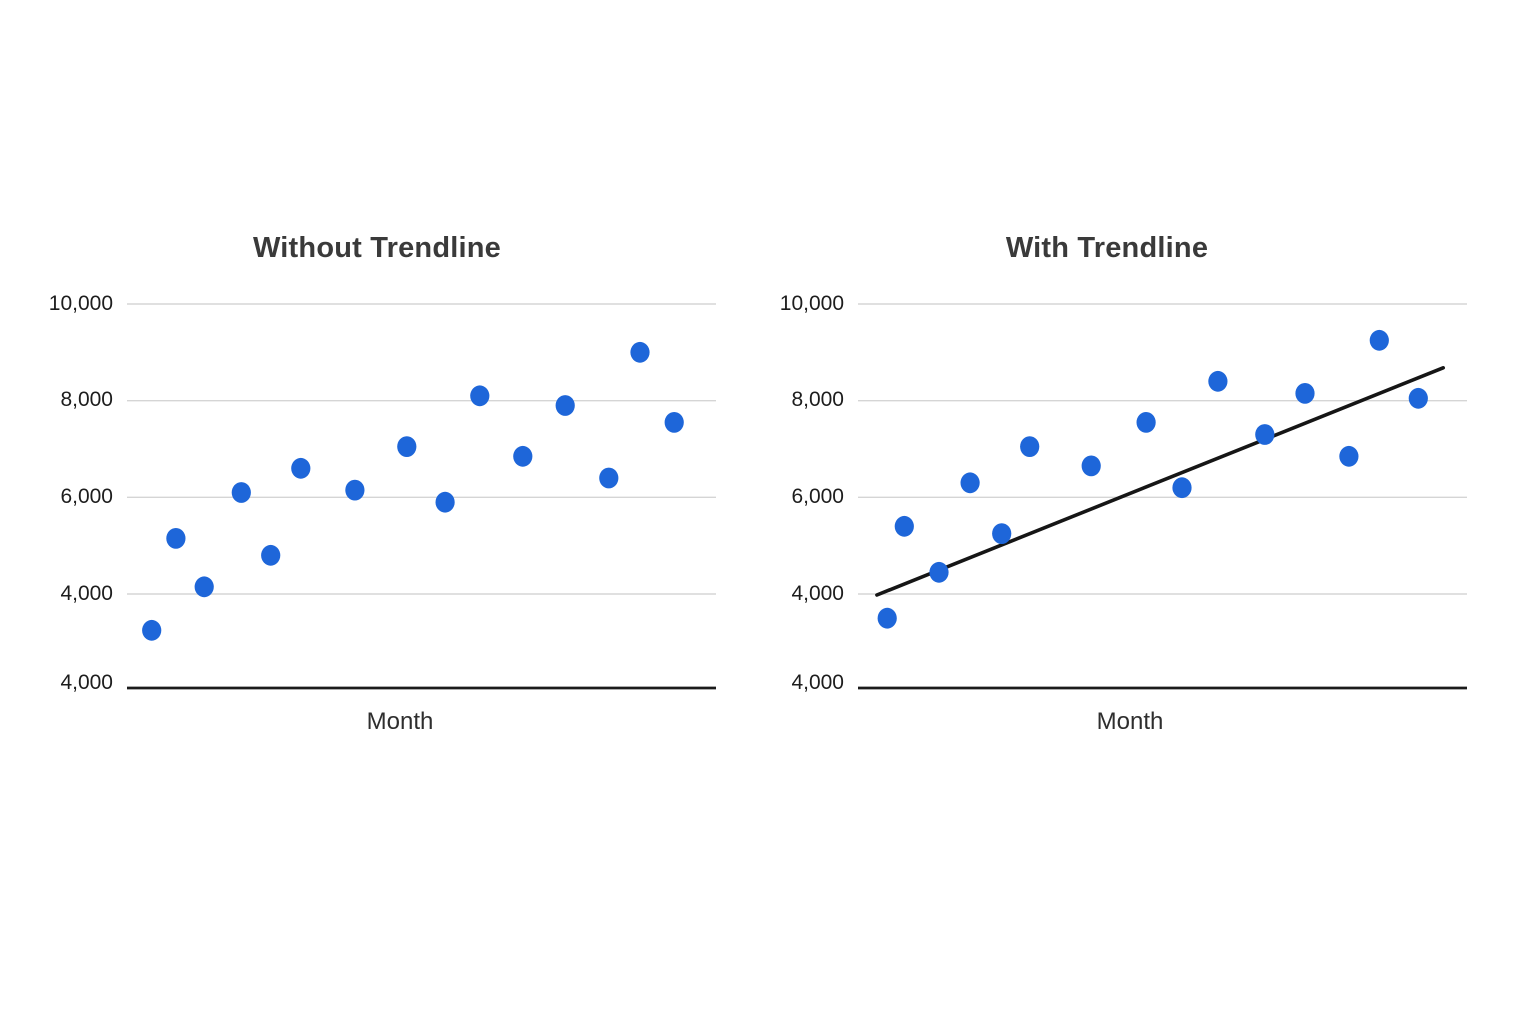 Image resolution: width=1536 pixels, height=1024 pixels. I want to click on scatter-plot-without-trendline, so click(421, 496).